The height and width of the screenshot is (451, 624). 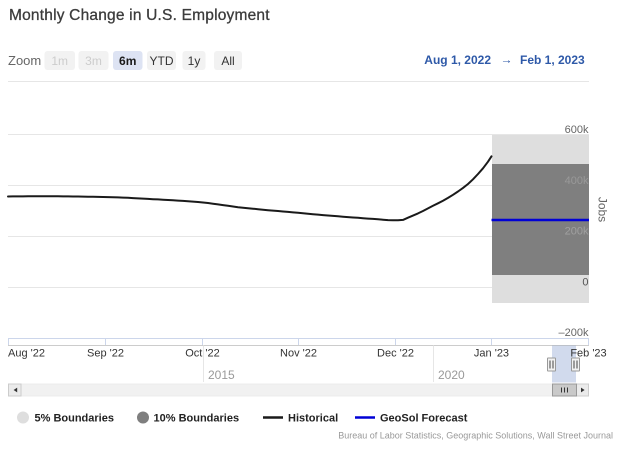 I want to click on svg-text: 1m, so click(x=59, y=61).